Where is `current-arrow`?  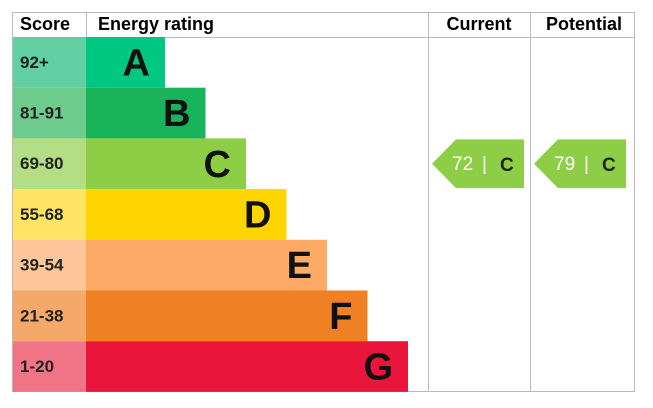 current-arrow is located at coordinates (478, 164).